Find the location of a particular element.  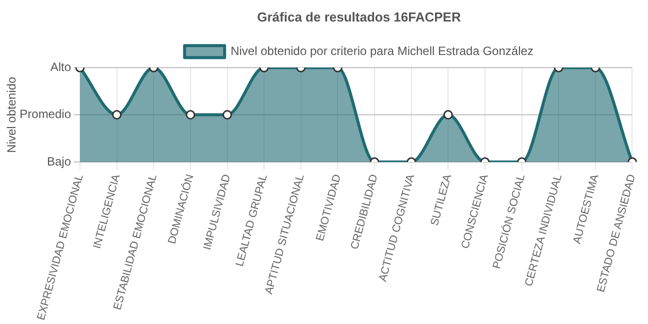

x-tick-label: LEALTAD GRUPAL is located at coordinates (252, 220).